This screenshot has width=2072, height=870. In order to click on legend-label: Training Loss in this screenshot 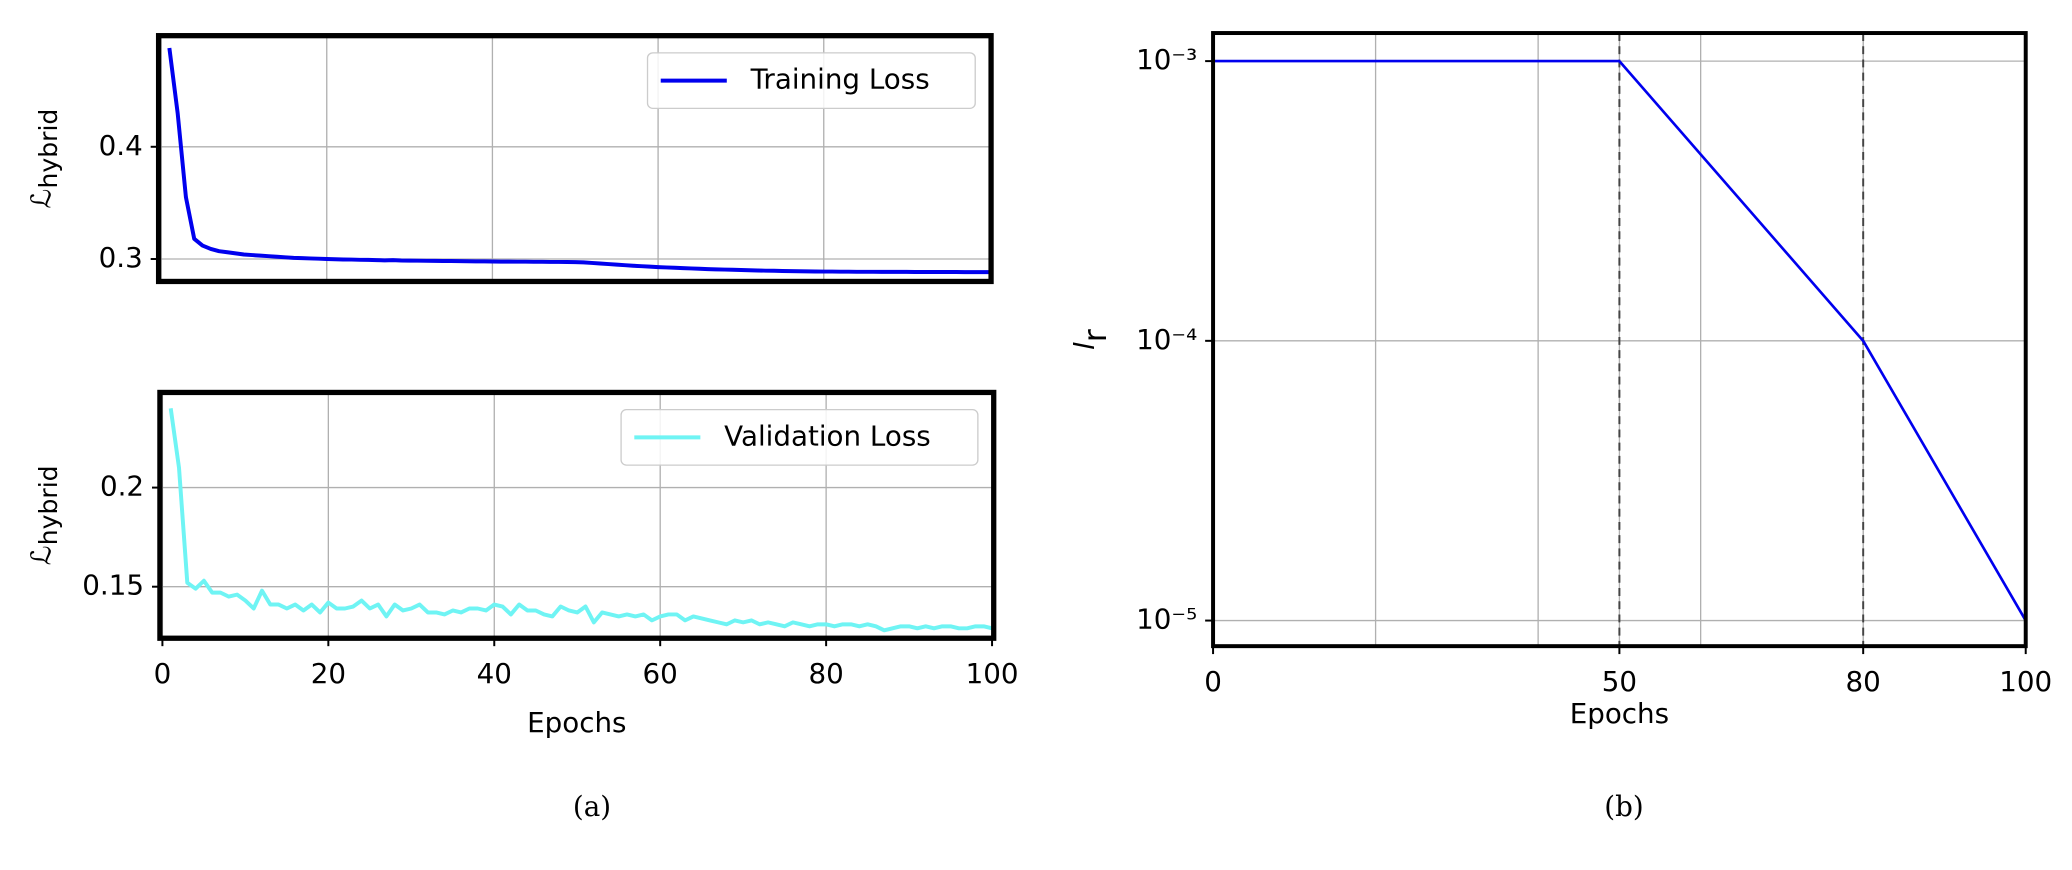, I will do `click(840, 79)`.